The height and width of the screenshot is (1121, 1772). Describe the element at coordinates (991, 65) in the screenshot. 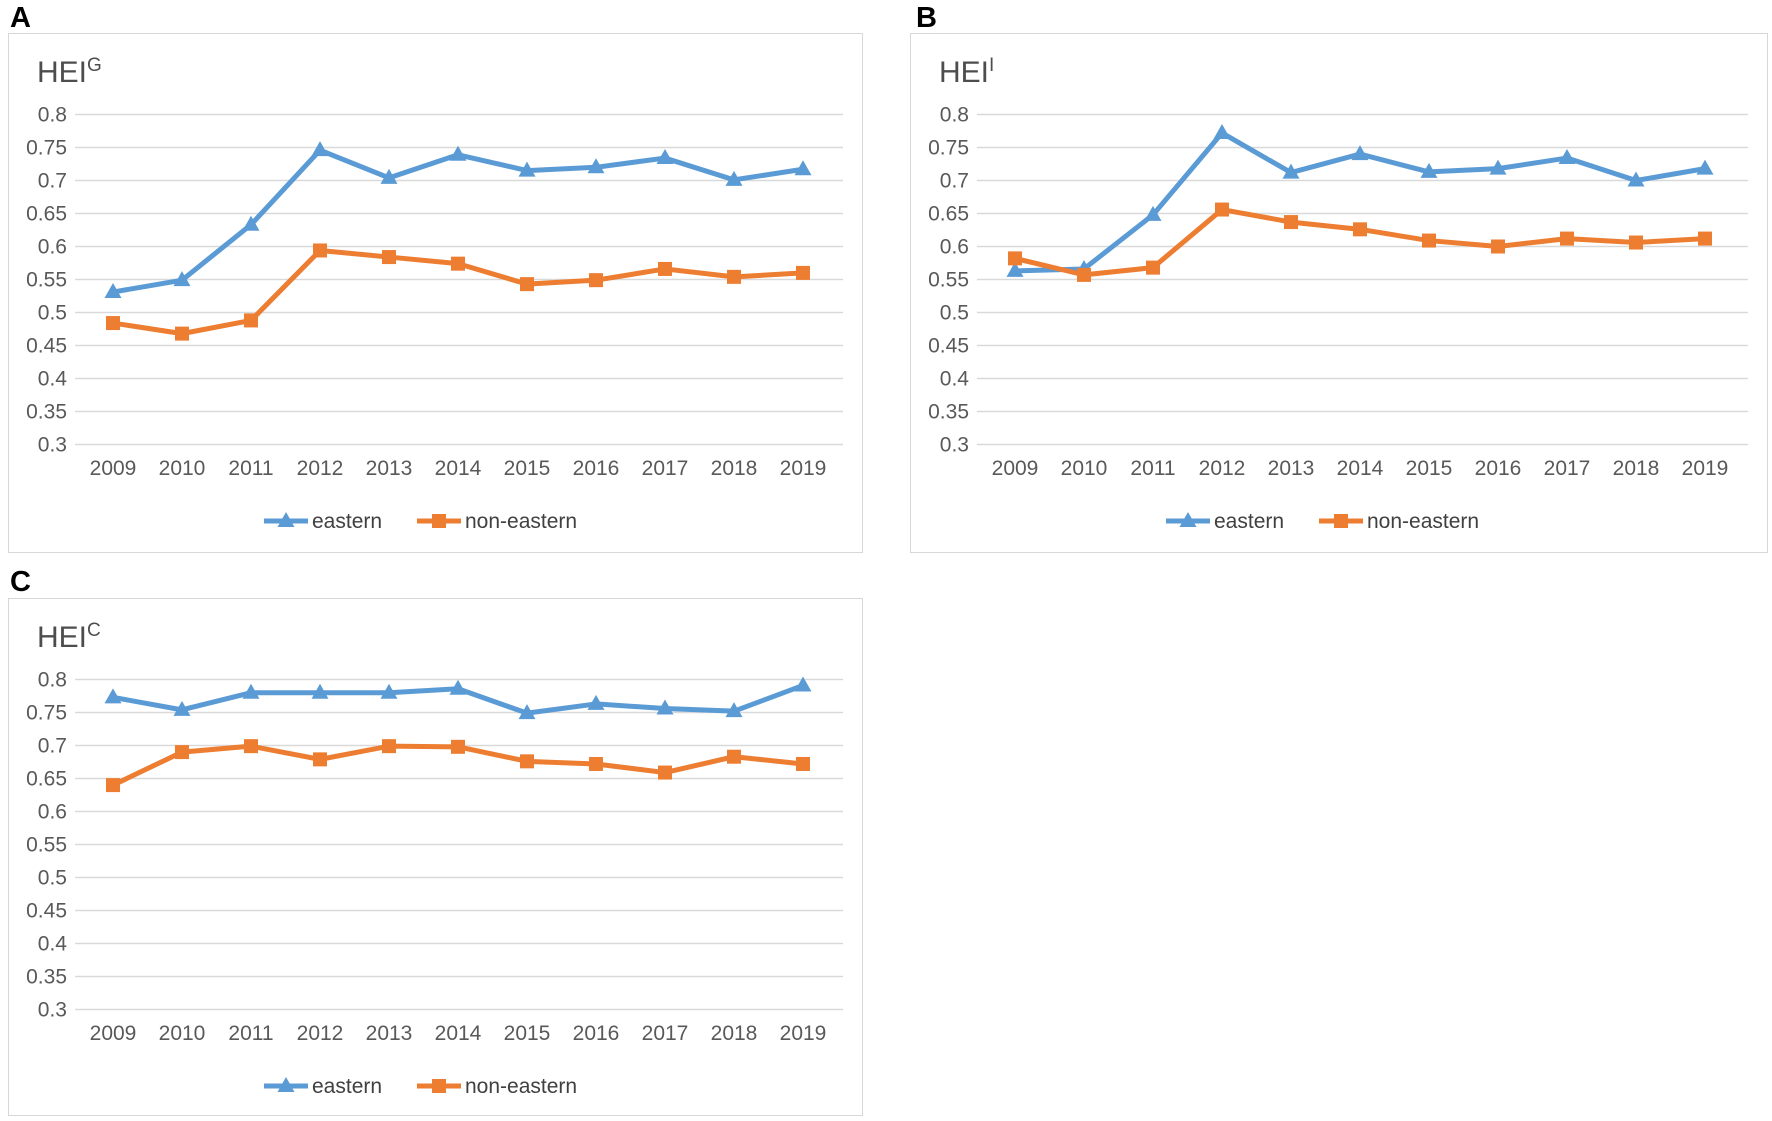

I see `chart-title-superscript: I` at that location.